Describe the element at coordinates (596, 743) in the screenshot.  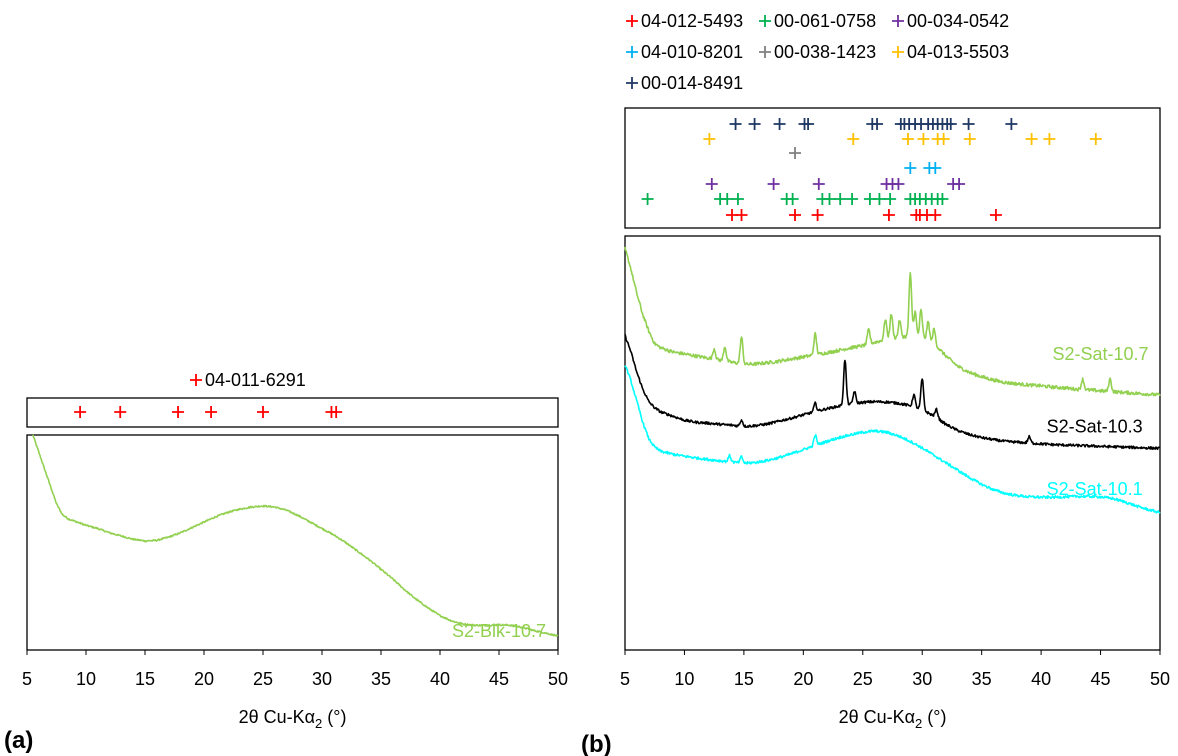
I see `panel-b-label: (b)` at that location.